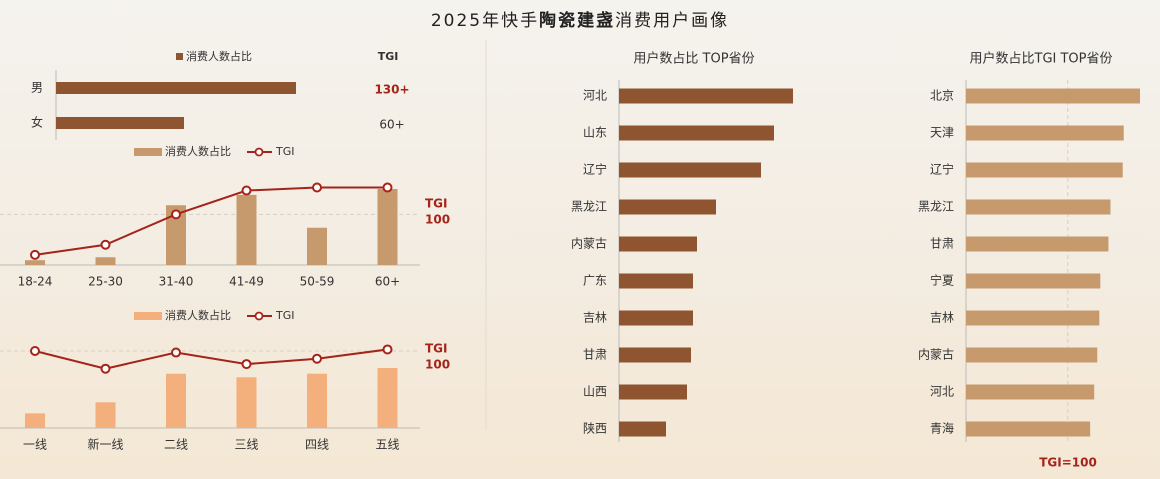  I want to click on city_tier-tgi-ref-label: TGI, so click(436, 349).